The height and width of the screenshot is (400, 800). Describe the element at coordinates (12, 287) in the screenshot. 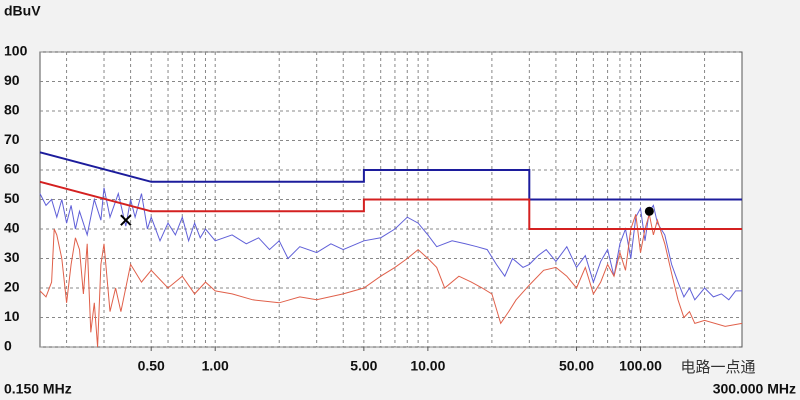

I see `y-tick-label: 20` at that location.